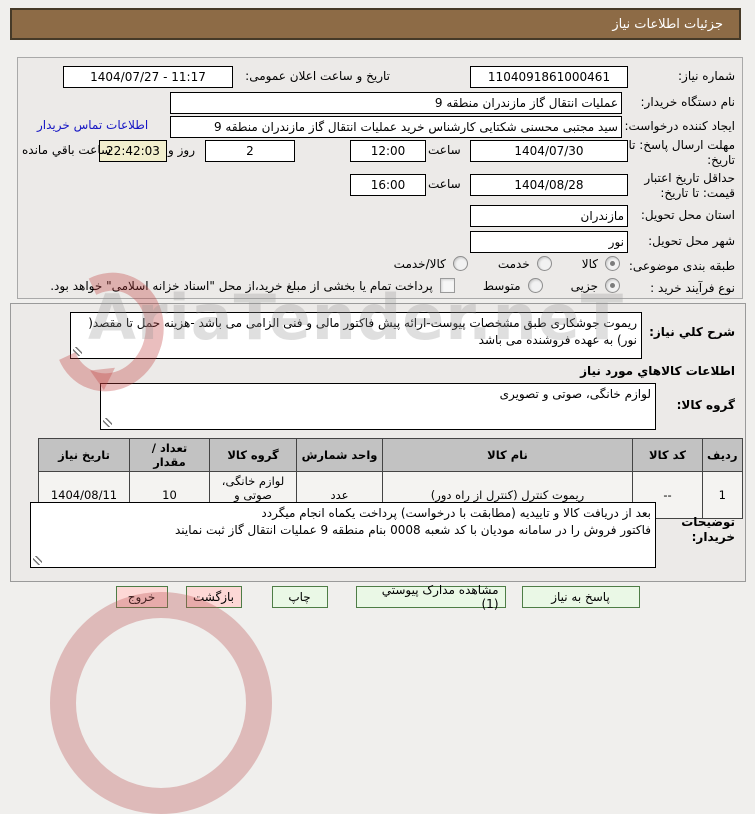  Describe the element at coordinates (589, 263) in the screenshot. I see `option-label: کالا` at that location.